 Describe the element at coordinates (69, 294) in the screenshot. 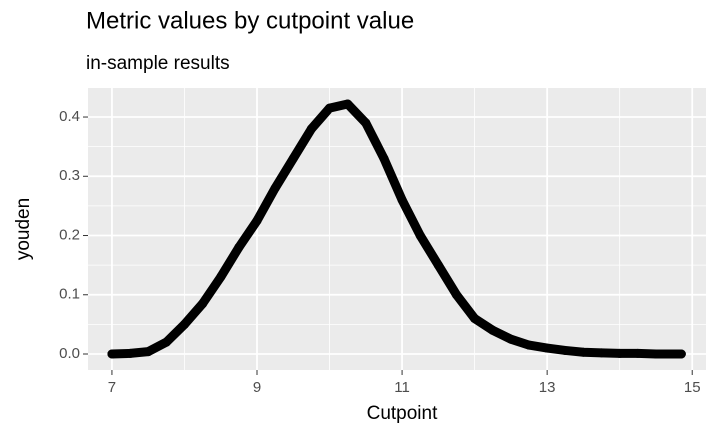

I see `y-tick-label: 0.1` at that location.